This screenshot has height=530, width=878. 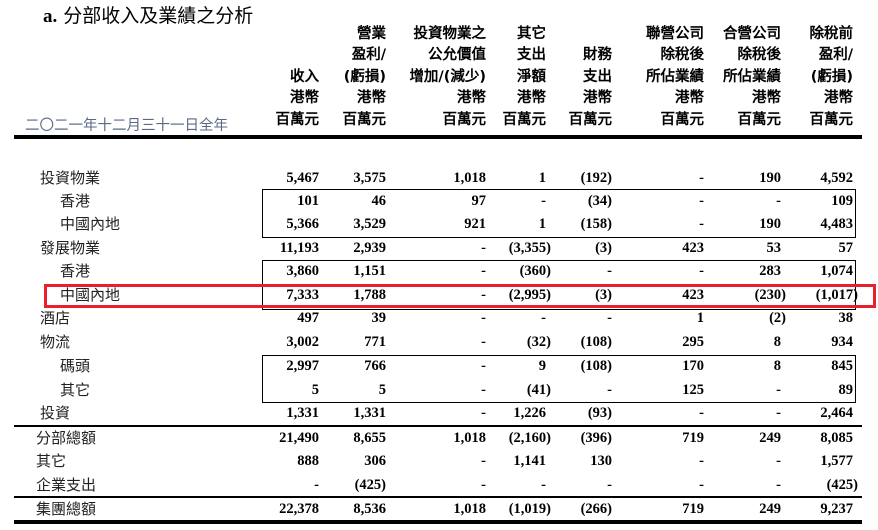 What do you see at coordinates (693, 342) in the screenshot?
I see `cell-associates: 295` at bounding box center [693, 342].